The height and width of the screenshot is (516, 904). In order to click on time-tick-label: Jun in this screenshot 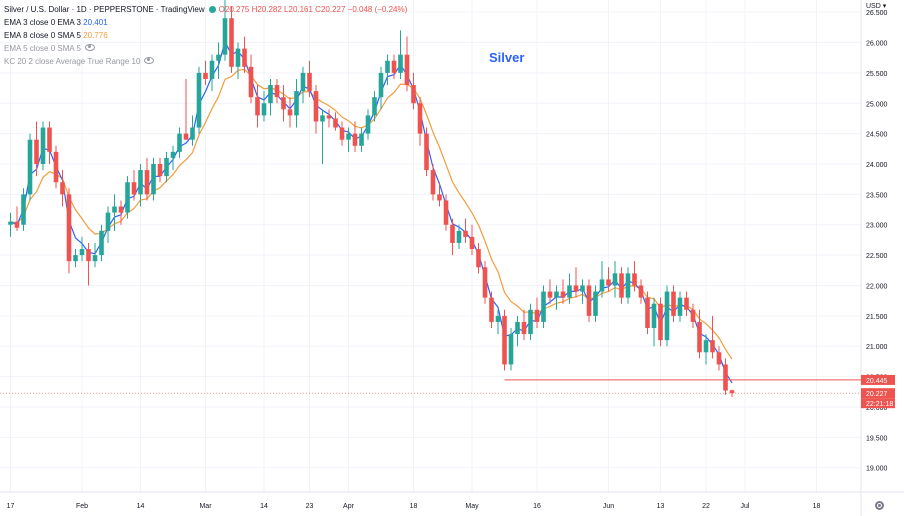, I will do `click(608, 506)`.